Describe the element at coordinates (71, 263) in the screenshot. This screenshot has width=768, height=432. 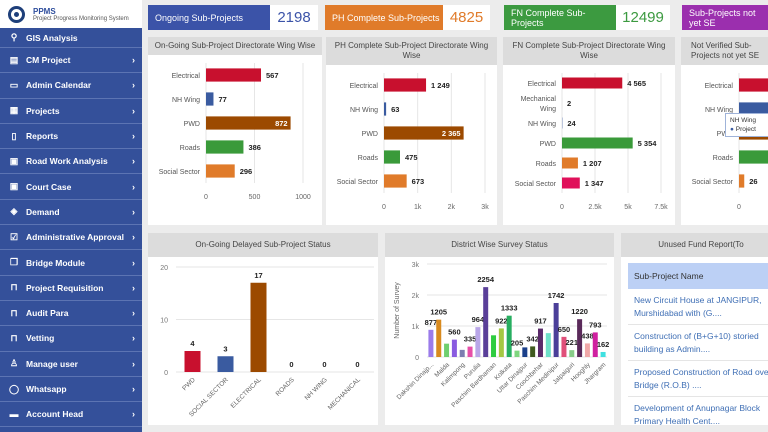
I see `sidebar-item-bridge-module: ❐ Bridge Module ›` at that location.